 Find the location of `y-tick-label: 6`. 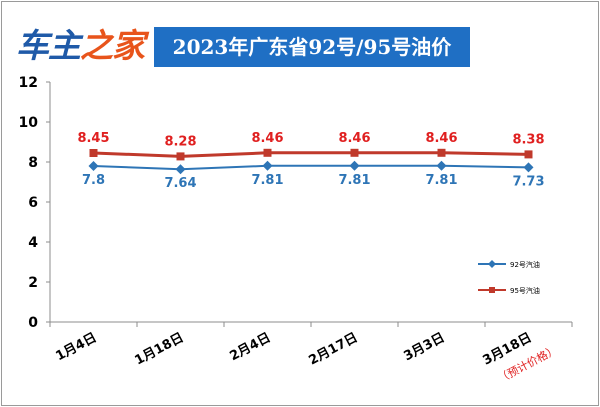

y-tick-label: 6 is located at coordinates (33, 203).